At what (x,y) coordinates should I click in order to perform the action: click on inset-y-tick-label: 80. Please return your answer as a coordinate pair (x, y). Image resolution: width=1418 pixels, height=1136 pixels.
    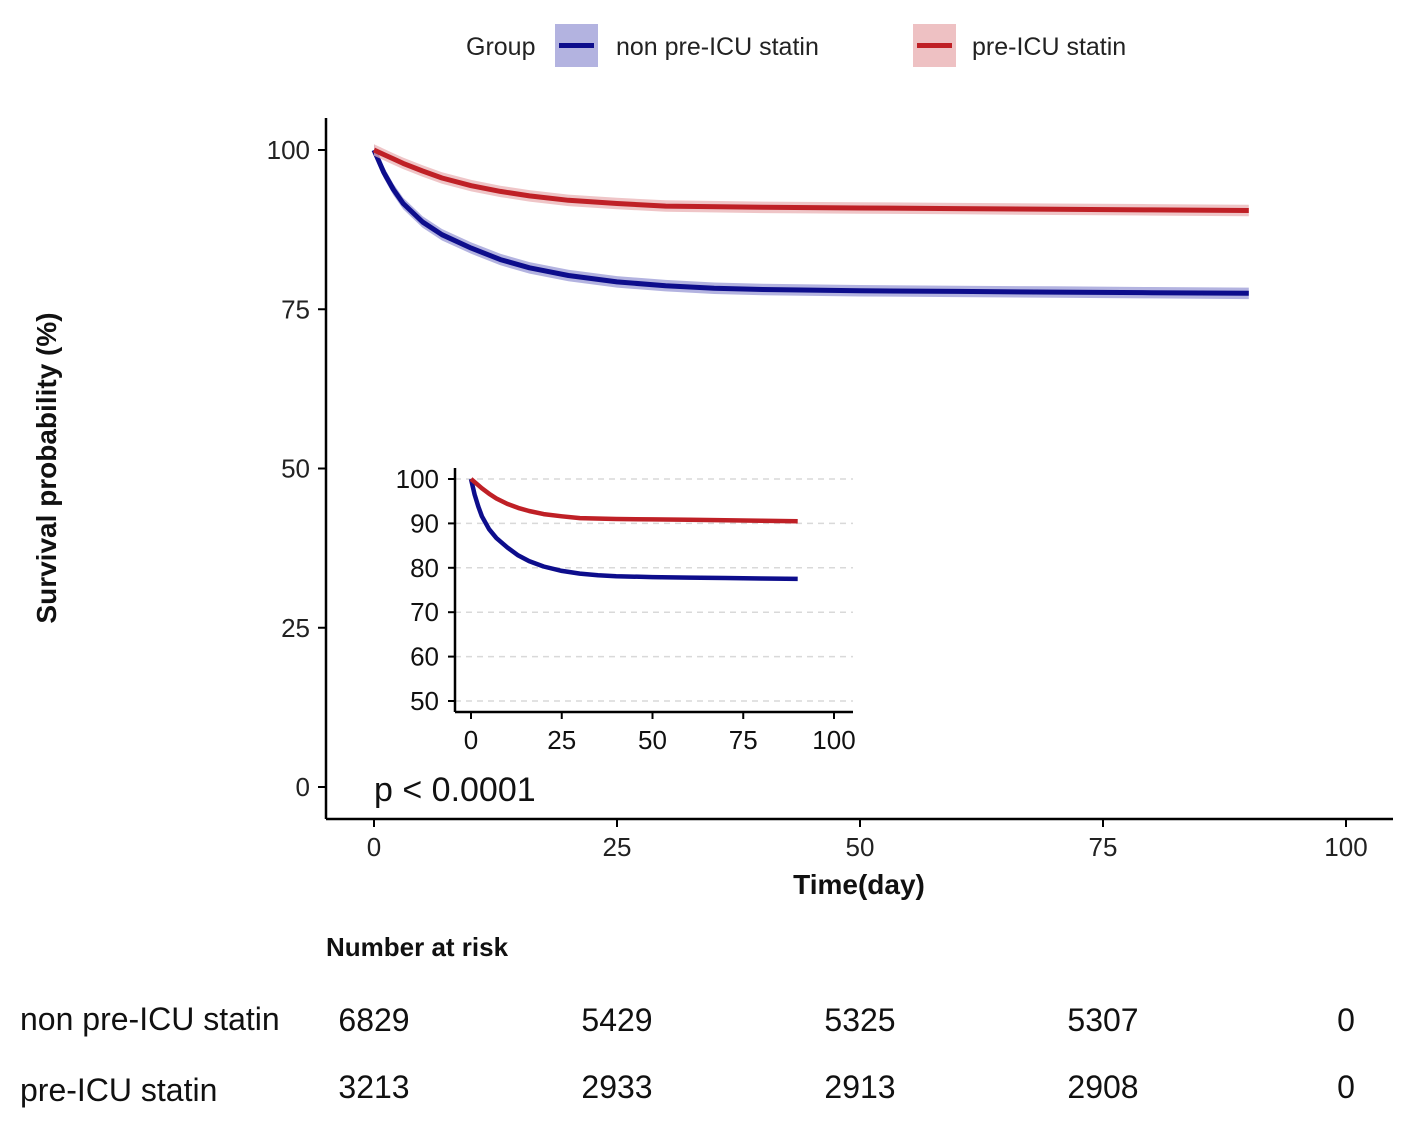
    Looking at the image, I should click on (424, 568).